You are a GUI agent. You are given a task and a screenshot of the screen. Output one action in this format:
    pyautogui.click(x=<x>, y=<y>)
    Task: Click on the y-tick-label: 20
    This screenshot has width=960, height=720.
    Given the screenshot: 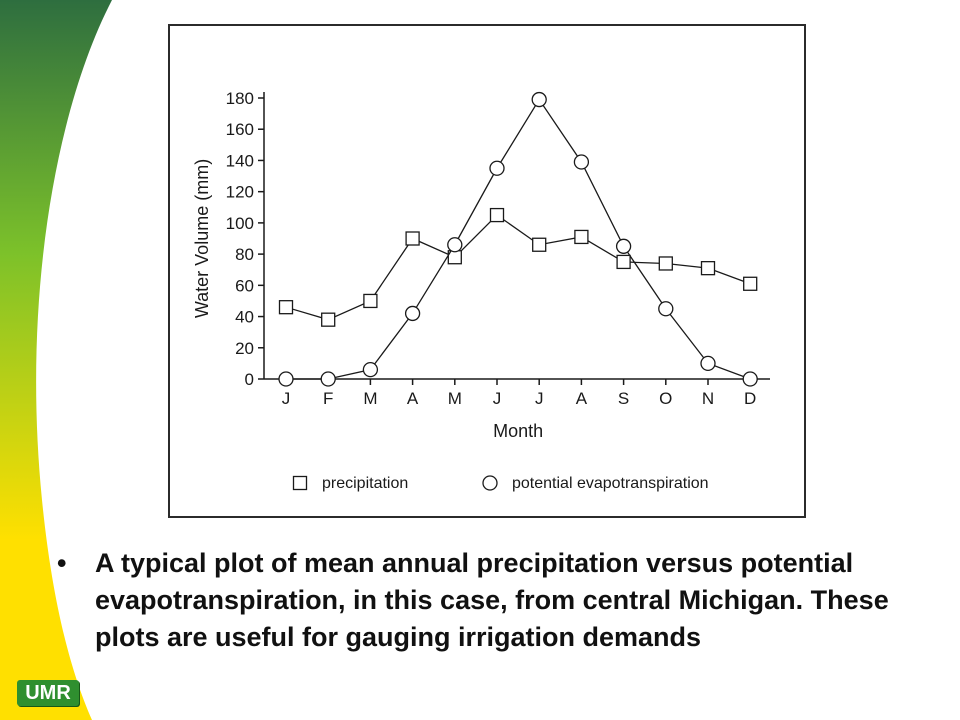 What is the action you would take?
    pyautogui.click(x=244, y=348)
    